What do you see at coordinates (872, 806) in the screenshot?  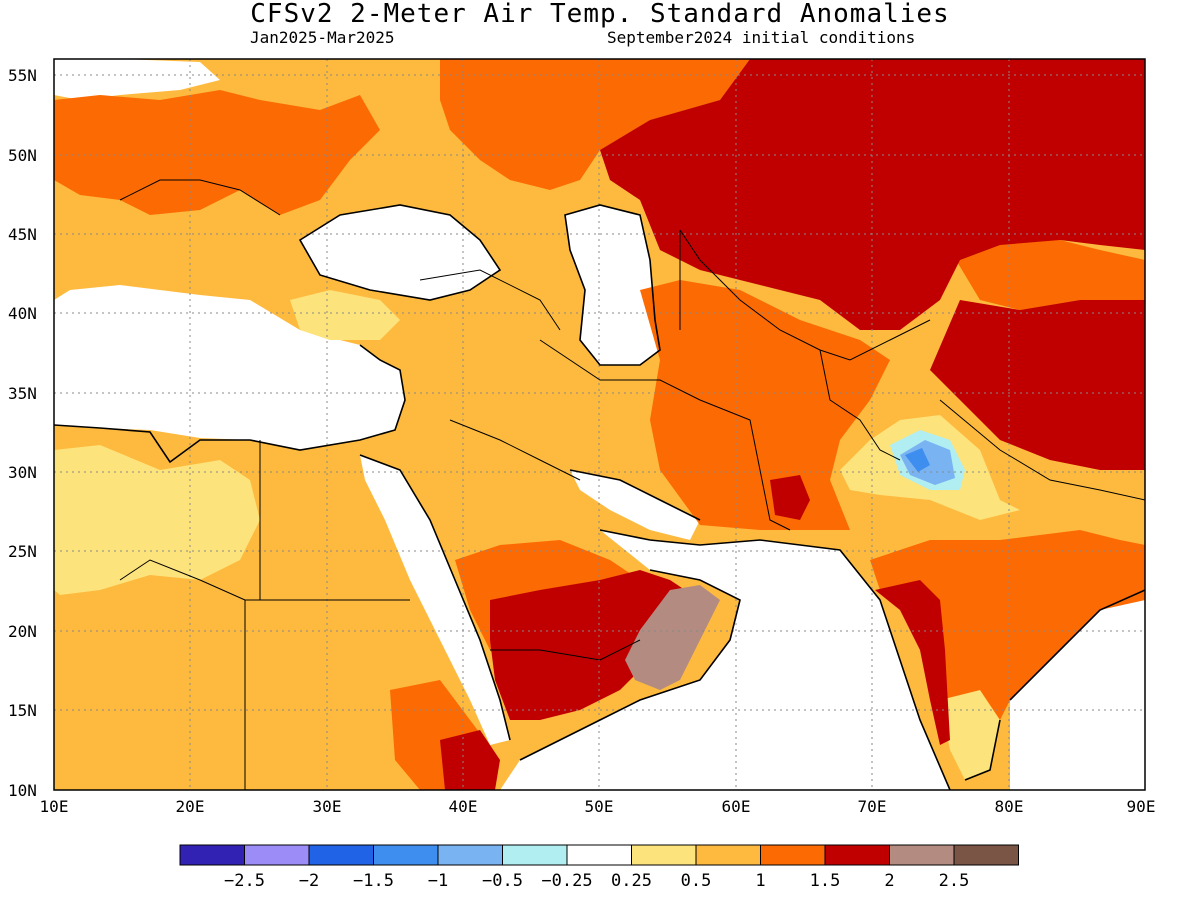 I see `lon-tick-label: 70E` at bounding box center [872, 806].